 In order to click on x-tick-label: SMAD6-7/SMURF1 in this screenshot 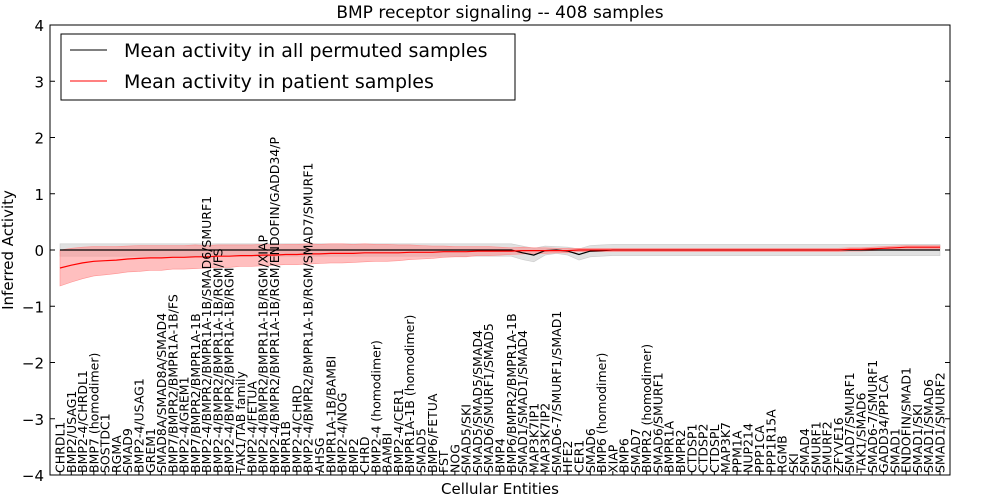, I will do `click(872, 416)`.